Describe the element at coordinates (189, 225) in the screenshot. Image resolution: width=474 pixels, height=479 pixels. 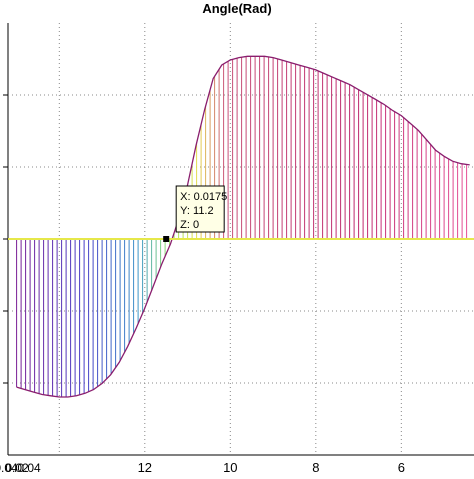
I see `datatip-line: Z: 0` at that location.